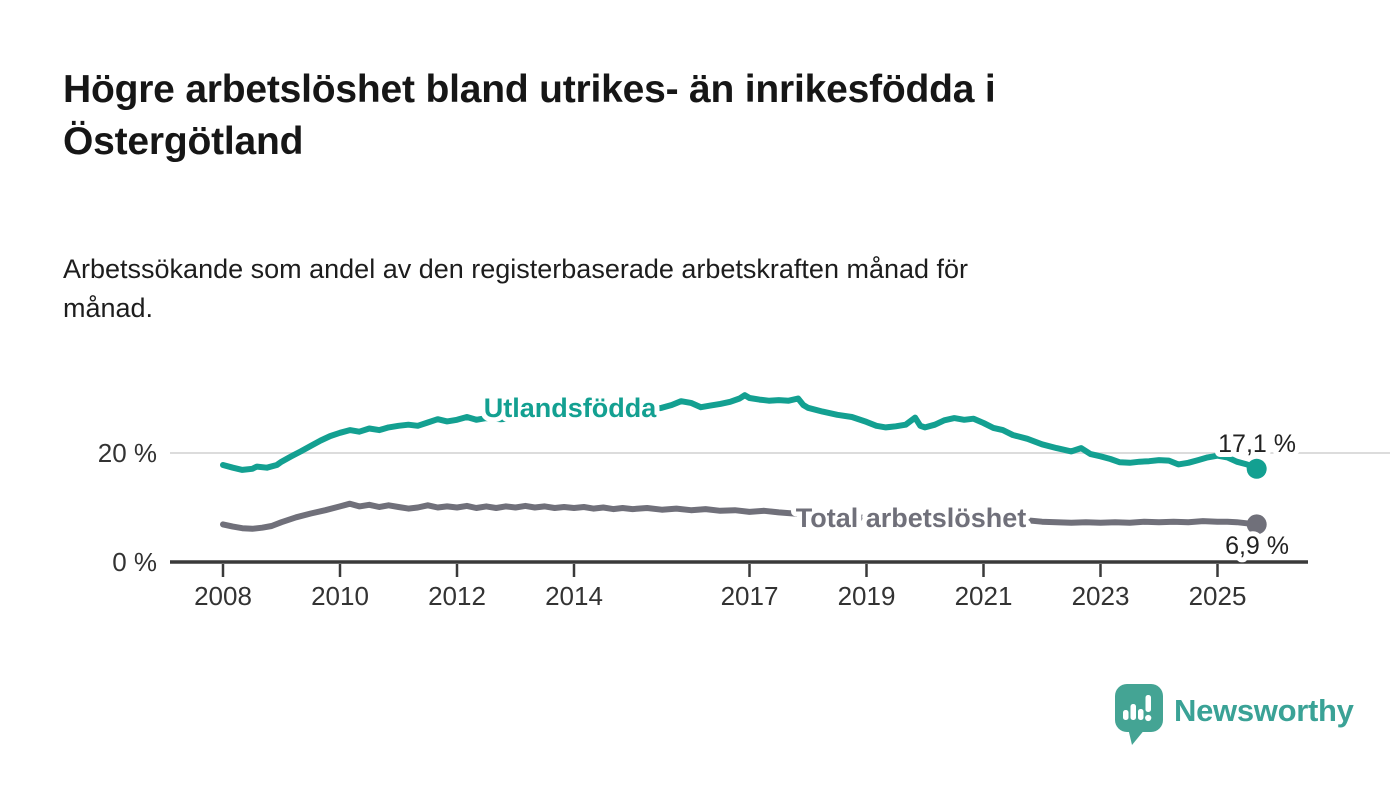 This screenshot has width=1400, height=794. Describe the element at coordinates (1257, 546) in the screenshot. I see `end-value-label-total-arbetsloshet: 6,9 %` at that location.